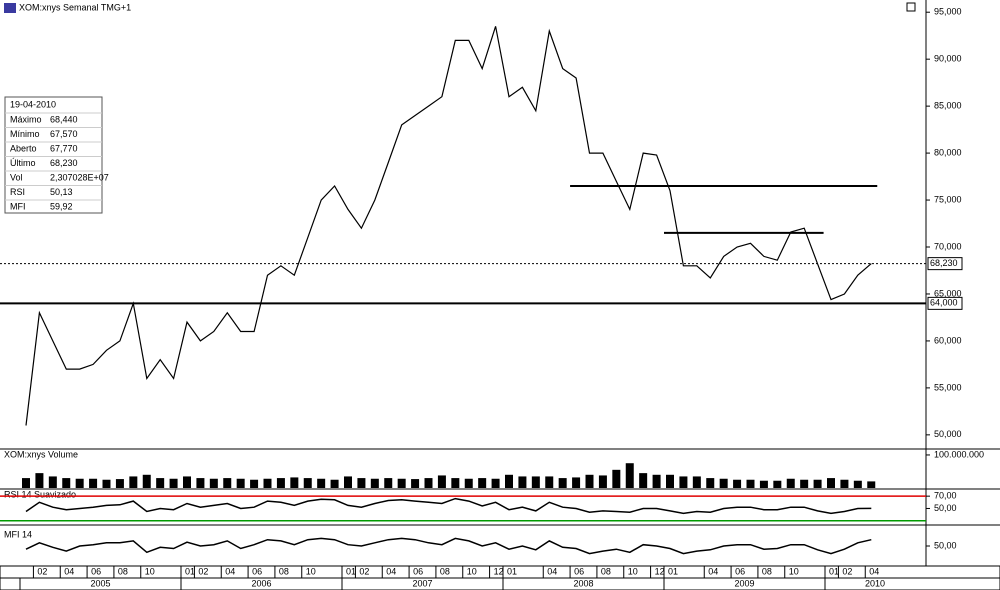  Describe the element at coordinates (23, 163) in the screenshot. I see `info-key: Último` at that location.